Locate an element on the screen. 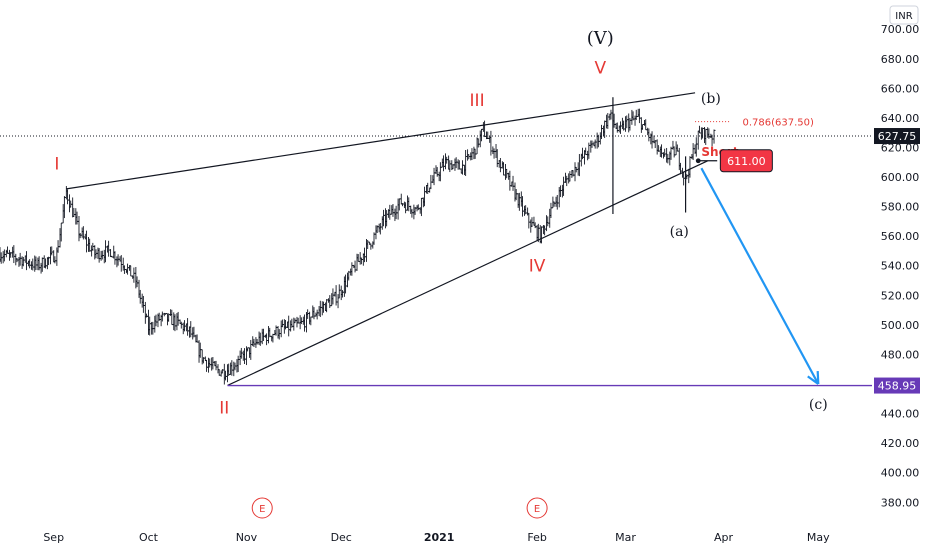 Image resolution: width=932 pixels, height=550 pixels. y-tick-label: 680.00 is located at coordinates (900, 59).